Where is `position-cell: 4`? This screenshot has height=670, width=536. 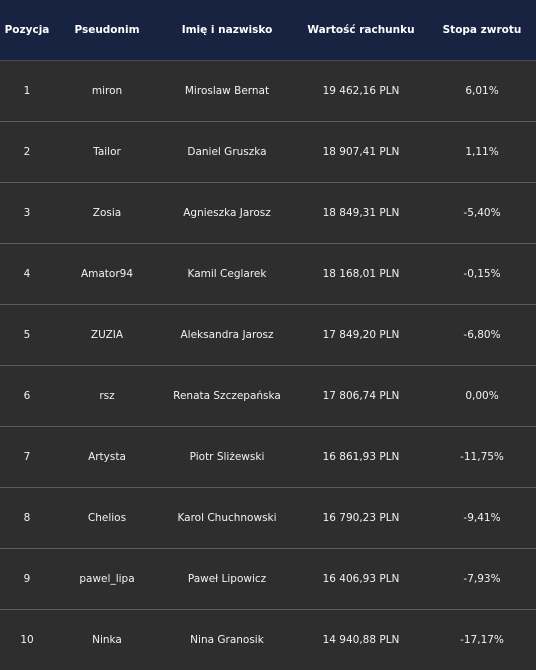 position-cell: 4 is located at coordinates (27, 274).